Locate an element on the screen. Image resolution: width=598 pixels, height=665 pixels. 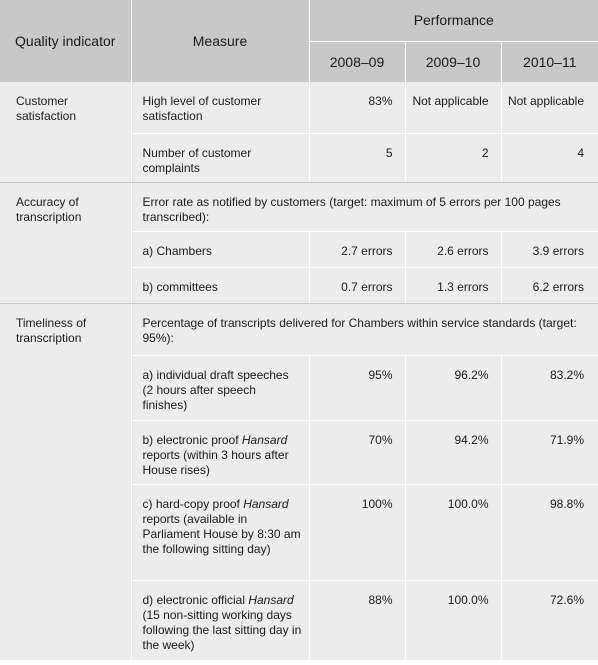
value-cell: 2 is located at coordinates (453, 158).